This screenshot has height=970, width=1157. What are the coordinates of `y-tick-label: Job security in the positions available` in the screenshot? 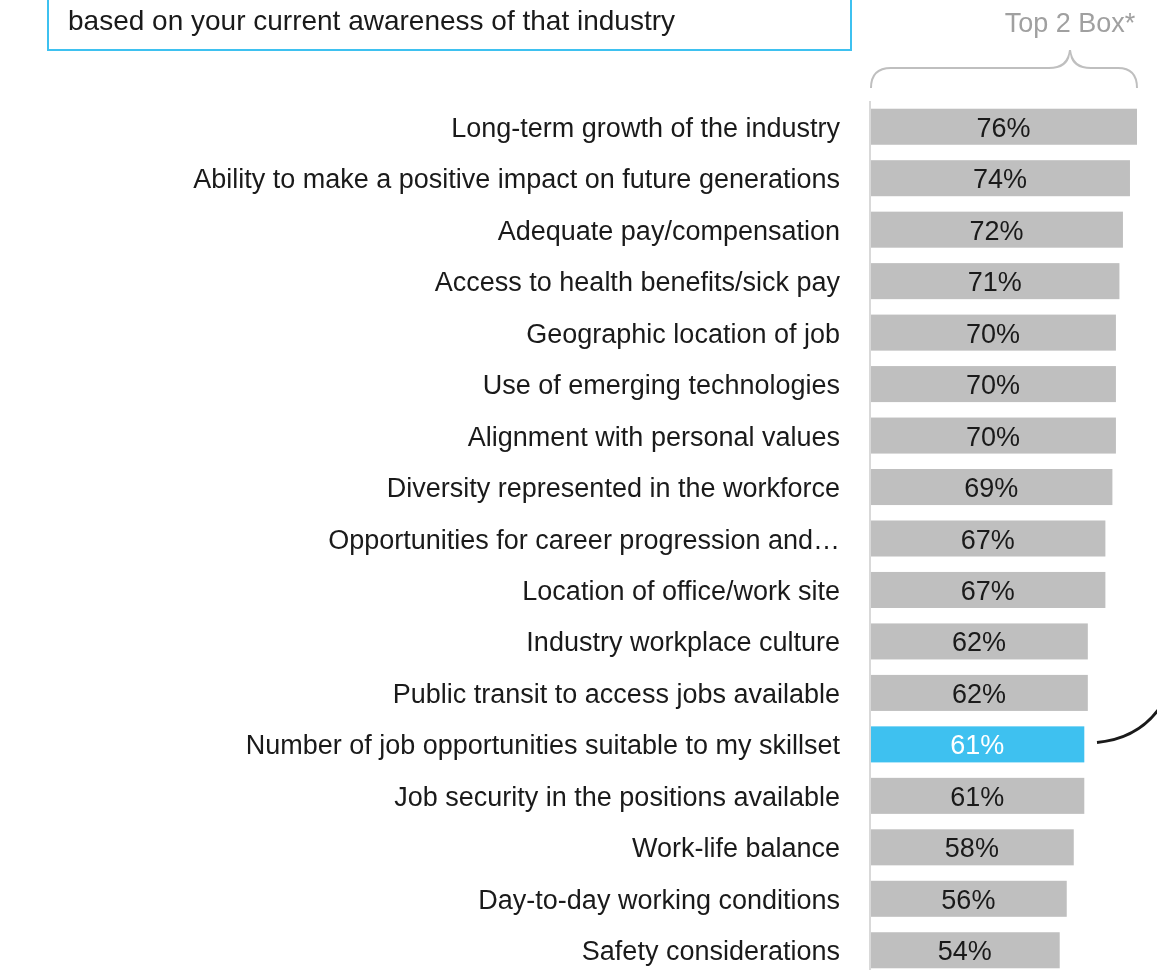 It's located at (617, 796).